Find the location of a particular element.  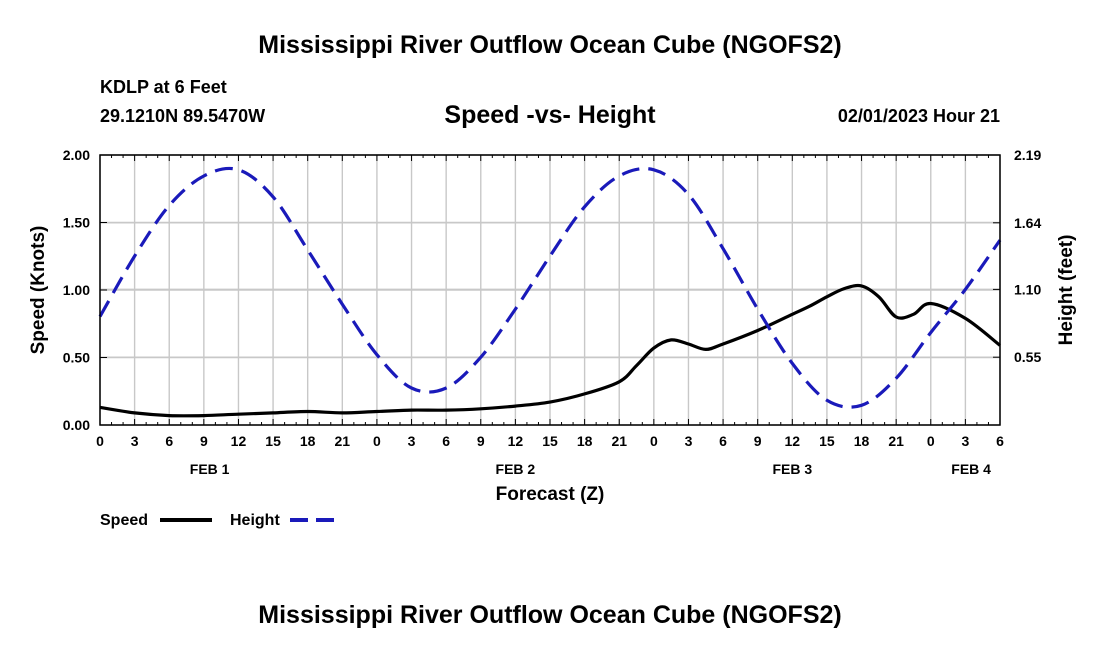

y-right-tick-label: 0.55 is located at coordinates (1027, 357).